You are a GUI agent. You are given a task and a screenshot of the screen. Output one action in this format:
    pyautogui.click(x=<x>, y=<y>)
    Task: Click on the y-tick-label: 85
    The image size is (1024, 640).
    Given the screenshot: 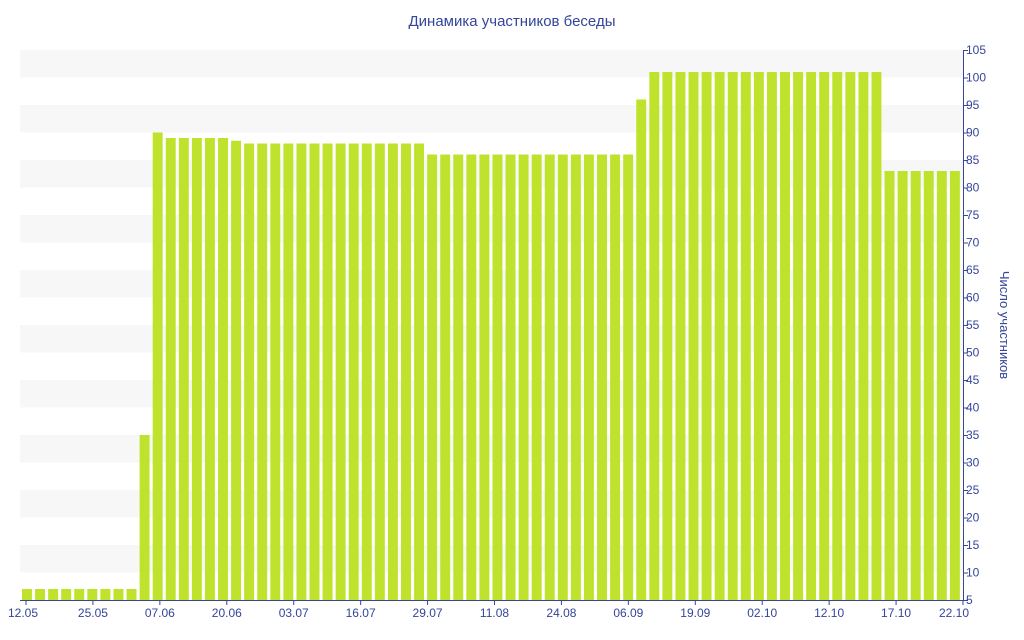 What is the action you would take?
    pyautogui.click(x=973, y=160)
    